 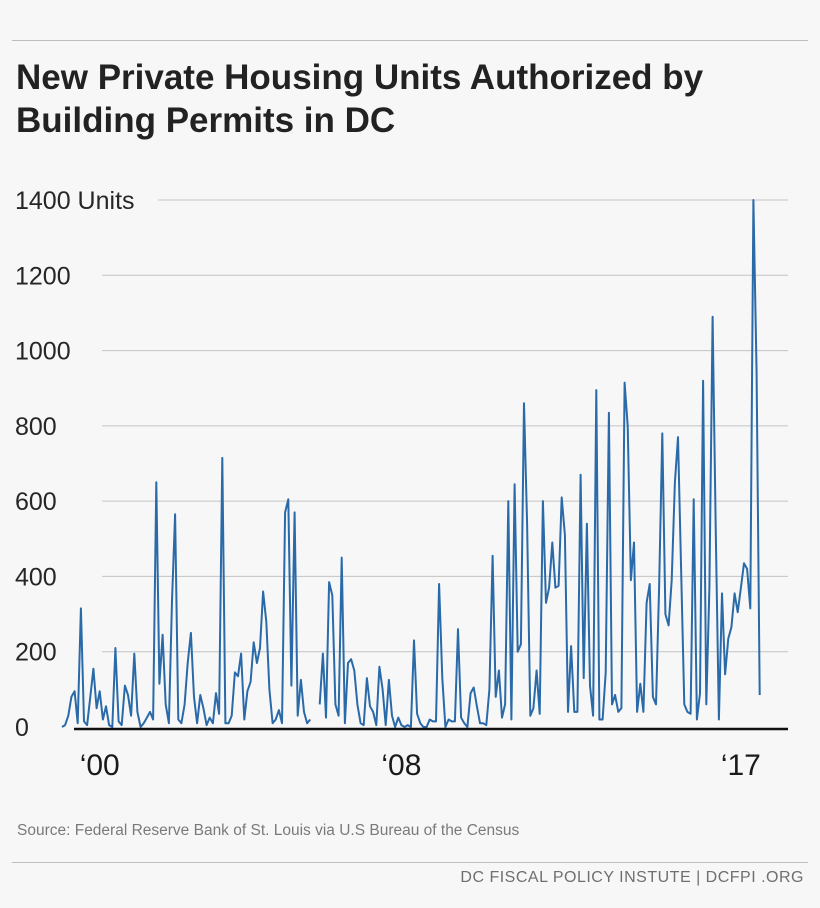 What do you see at coordinates (75, 201) in the screenshot?
I see `y-tick-label: 1400 Units` at bounding box center [75, 201].